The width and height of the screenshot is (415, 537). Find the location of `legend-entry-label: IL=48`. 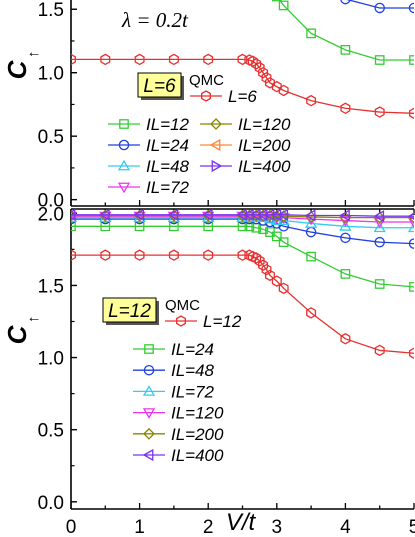

legend-entry-label: IL=48 is located at coordinates (168, 166).